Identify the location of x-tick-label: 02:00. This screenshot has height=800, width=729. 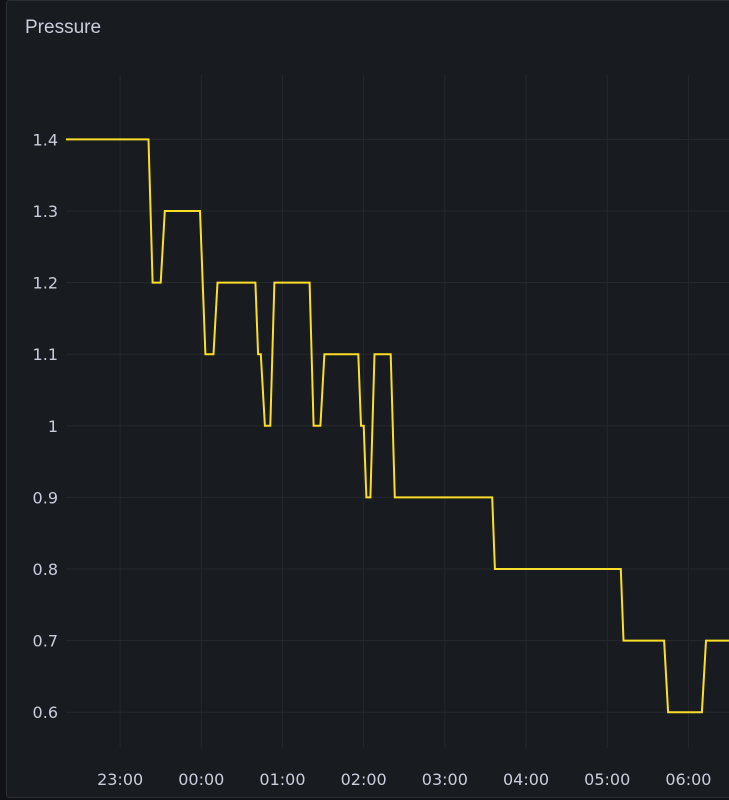
(364, 779).